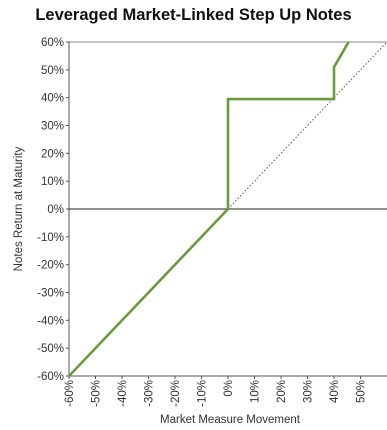  What do you see at coordinates (52, 43) in the screenshot?
I see `y-tick-label: 60%` at bounding box center [52, 43].